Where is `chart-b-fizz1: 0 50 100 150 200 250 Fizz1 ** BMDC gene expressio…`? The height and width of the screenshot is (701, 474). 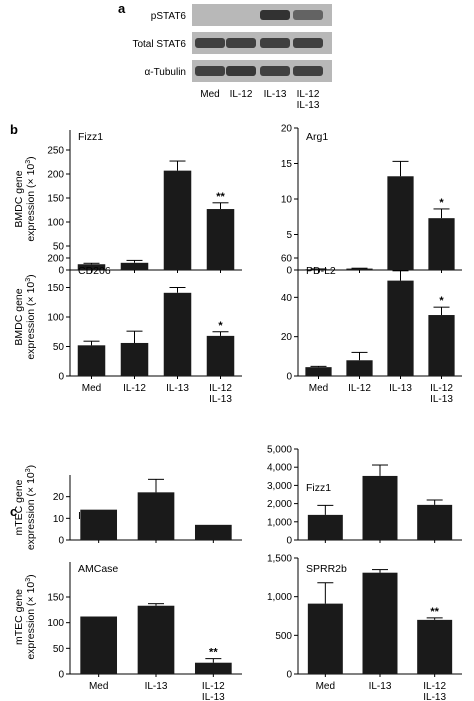 chart-b-fizz1: 0 50 100 150 200 250 Fizz1 ** BMDC gene expressio… is located at coordinates (127, 203).